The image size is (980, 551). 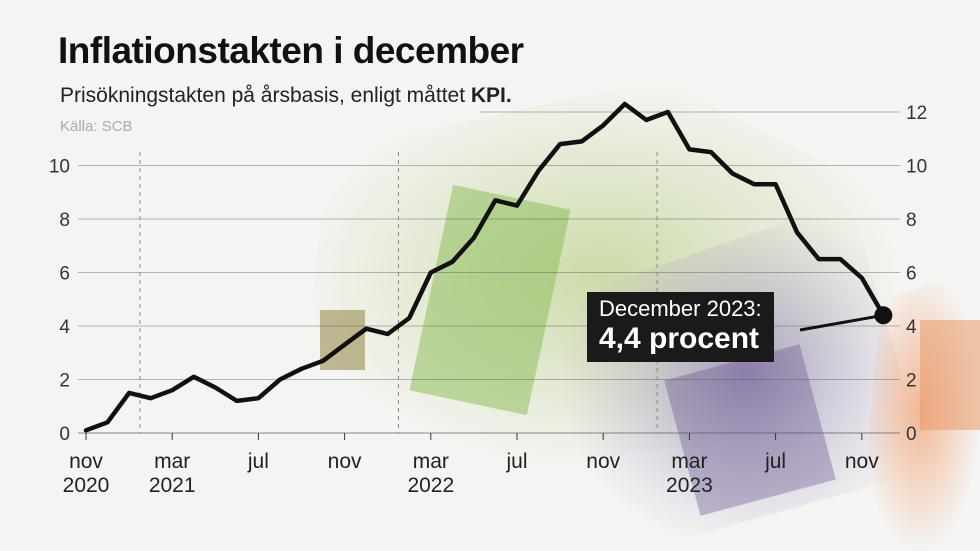 What do you see at coordinates (775, 461) in the screenshot?
I see `x-tick-label-8: jul` at bounding box center [775, 461].